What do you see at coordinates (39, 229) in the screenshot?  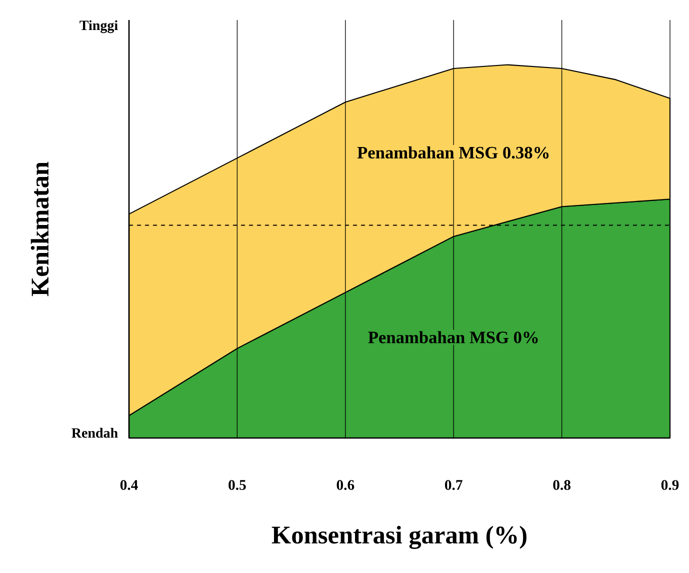 I see `y-axis-title: Kenikmatan` at bounding box center [39, 229].